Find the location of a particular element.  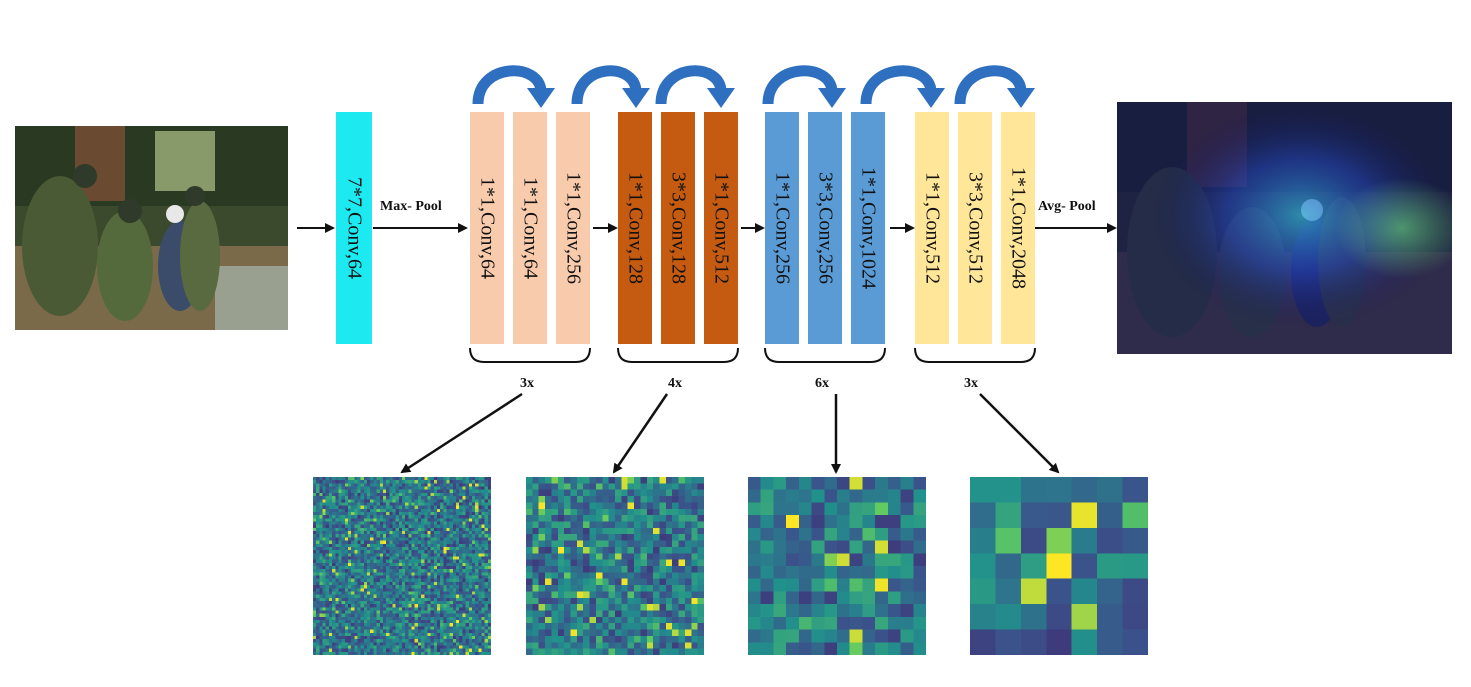

stage4-conv-layer: 1*1,Conv,512 is located at coordinates (932, 228).